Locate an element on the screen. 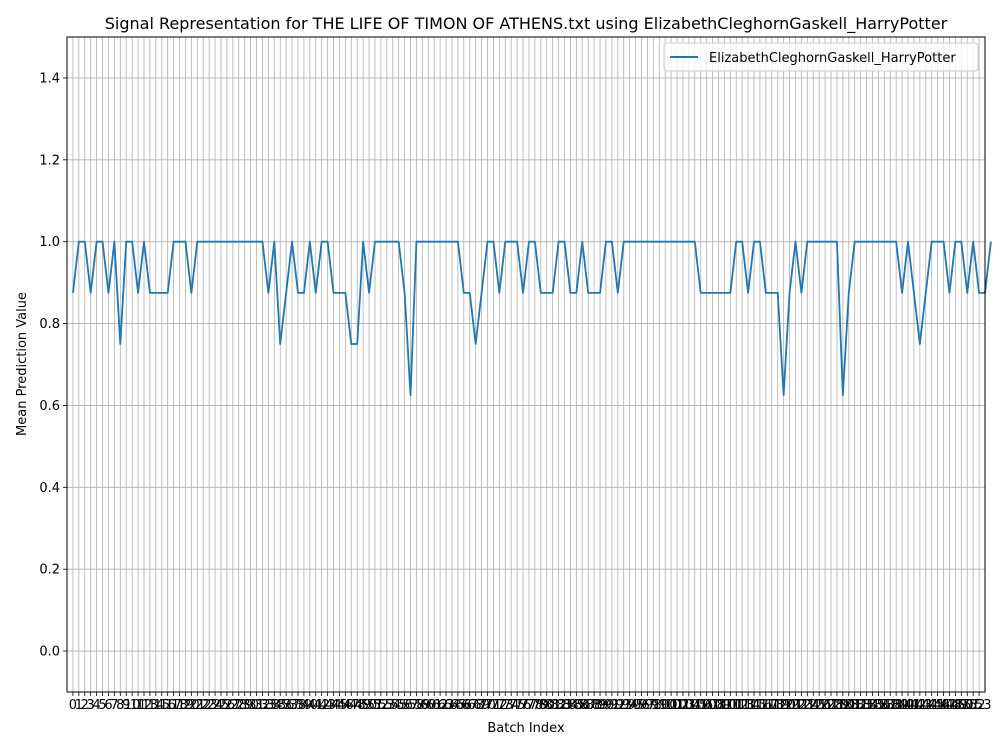  x-tick-label: 121 is located at coordinates (789, 705).